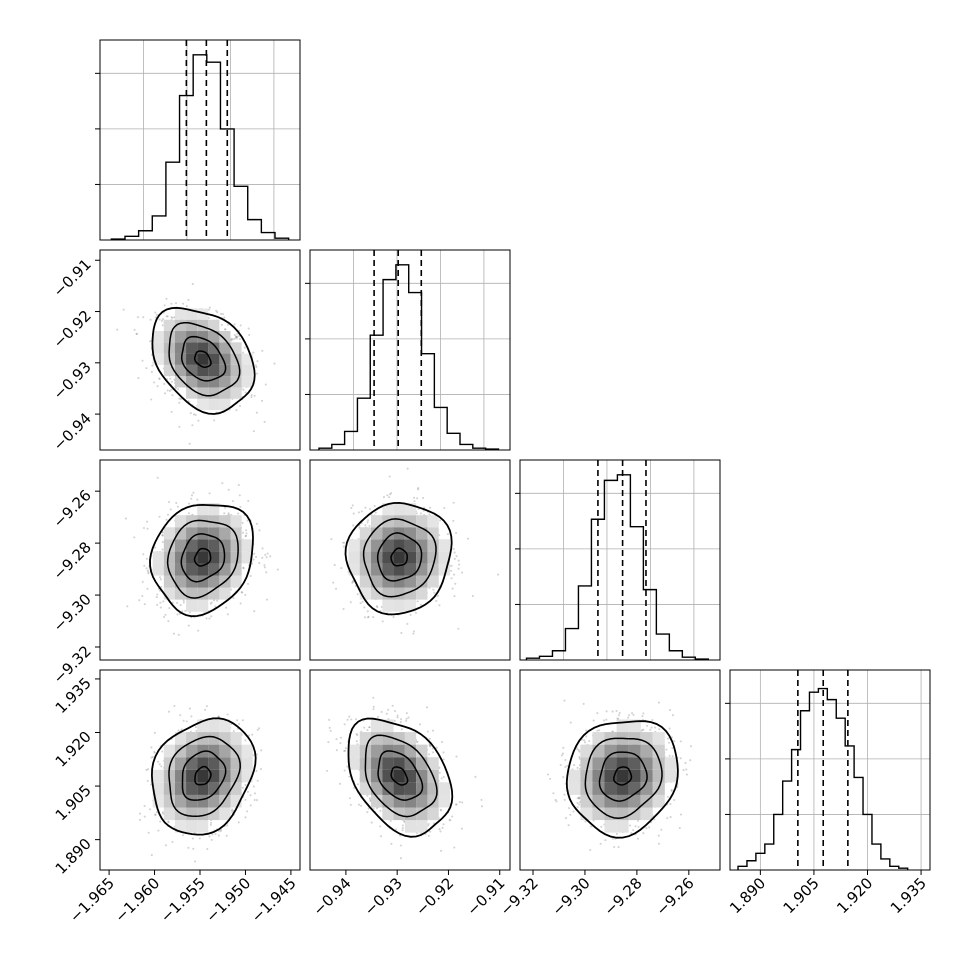 This screenshot has height=970, width=970. What do you see at coordinates (410, 560) in the screenshot?
I see `panel-frame` at bounding box center [410, 560].